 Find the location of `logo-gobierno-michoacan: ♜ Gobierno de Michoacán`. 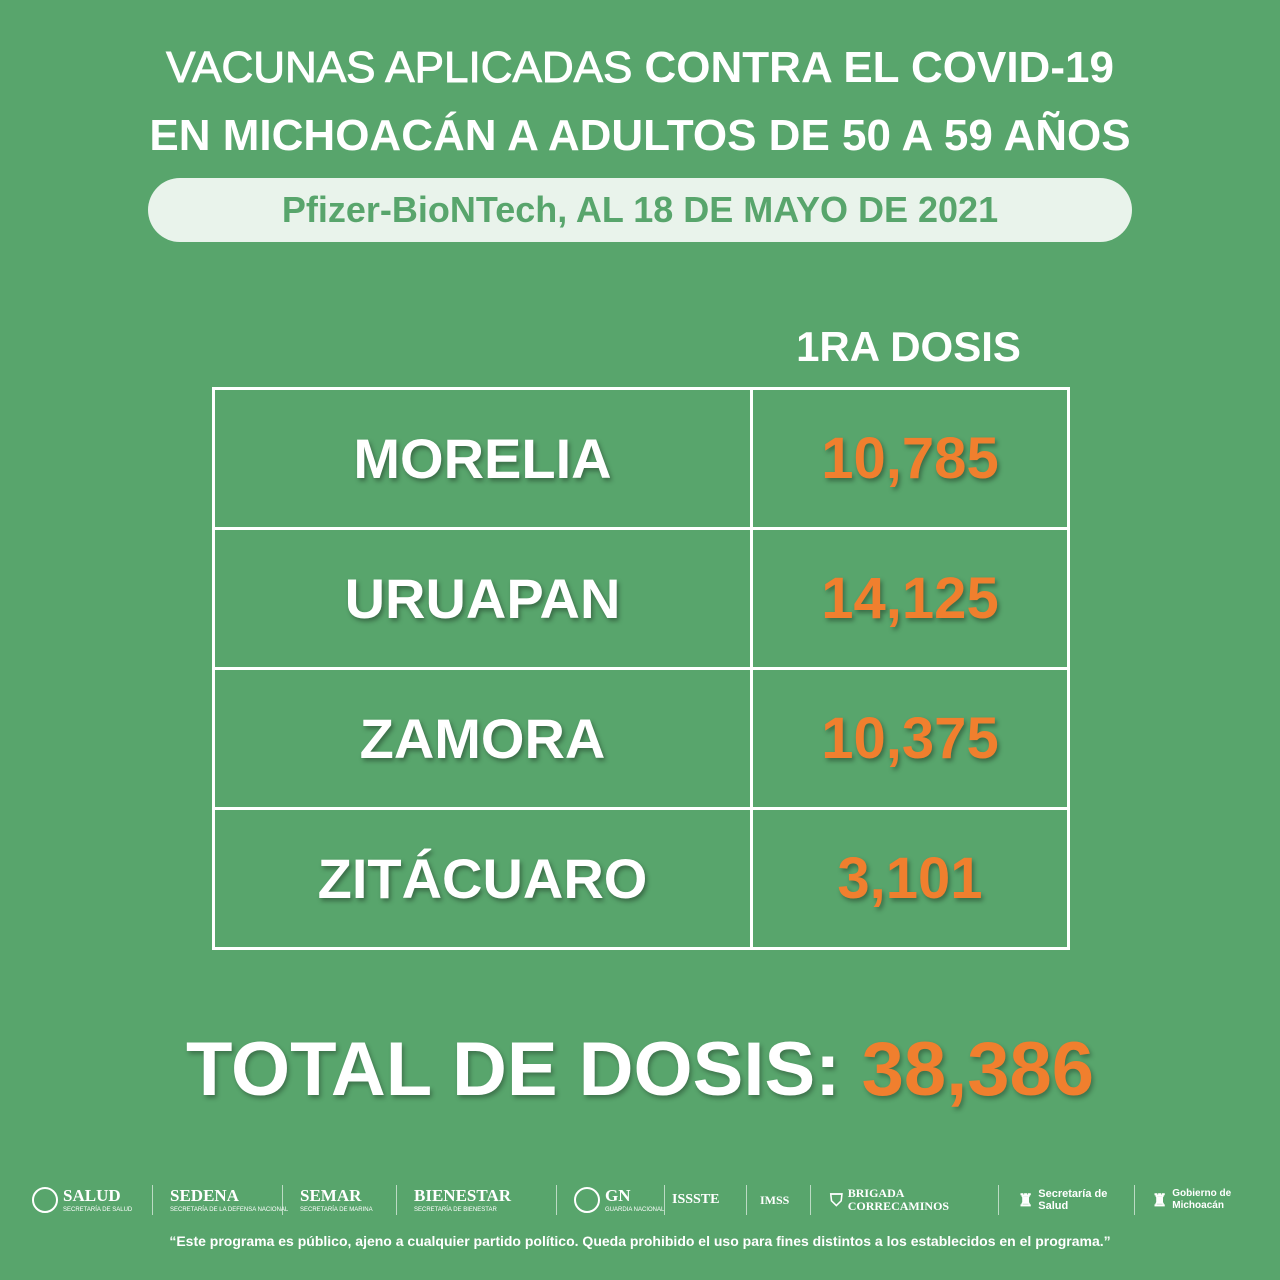

logo-gobierno-michoacan: ♜ Gobierno de Michoacán is located at coordinates (1200, 1200).